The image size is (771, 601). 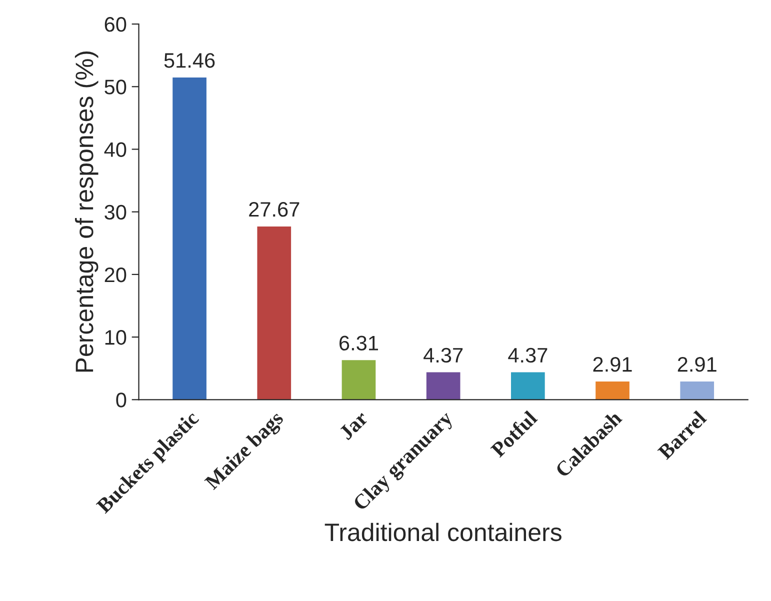 I want to click on y-tick-label: 0, so click(x=121, y=400).